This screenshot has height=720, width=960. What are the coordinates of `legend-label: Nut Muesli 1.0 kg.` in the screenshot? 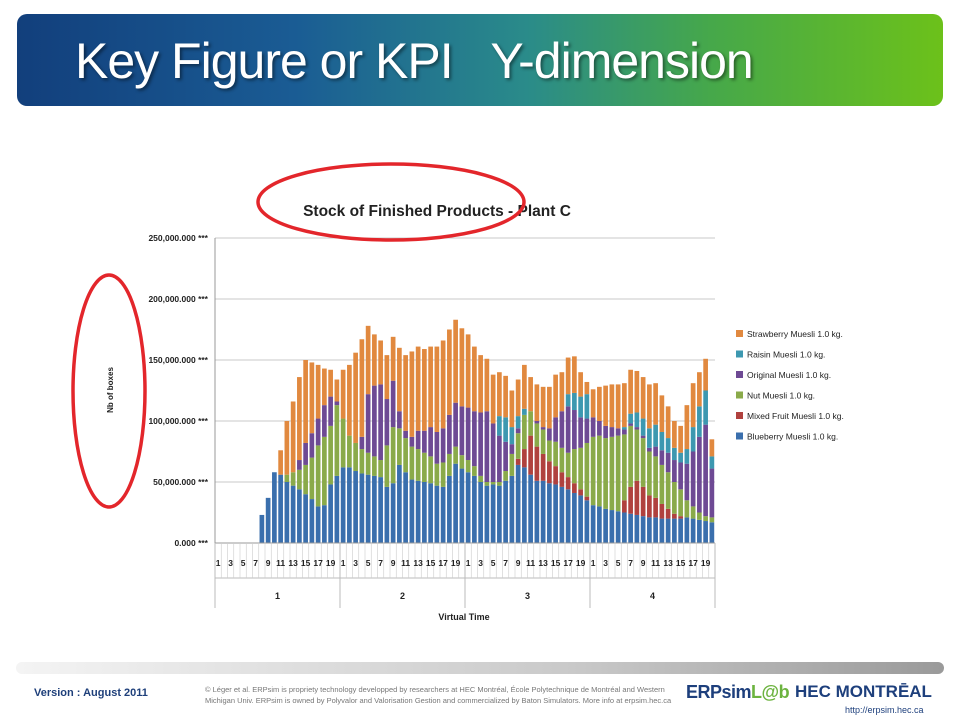 It's located at (781, 396).